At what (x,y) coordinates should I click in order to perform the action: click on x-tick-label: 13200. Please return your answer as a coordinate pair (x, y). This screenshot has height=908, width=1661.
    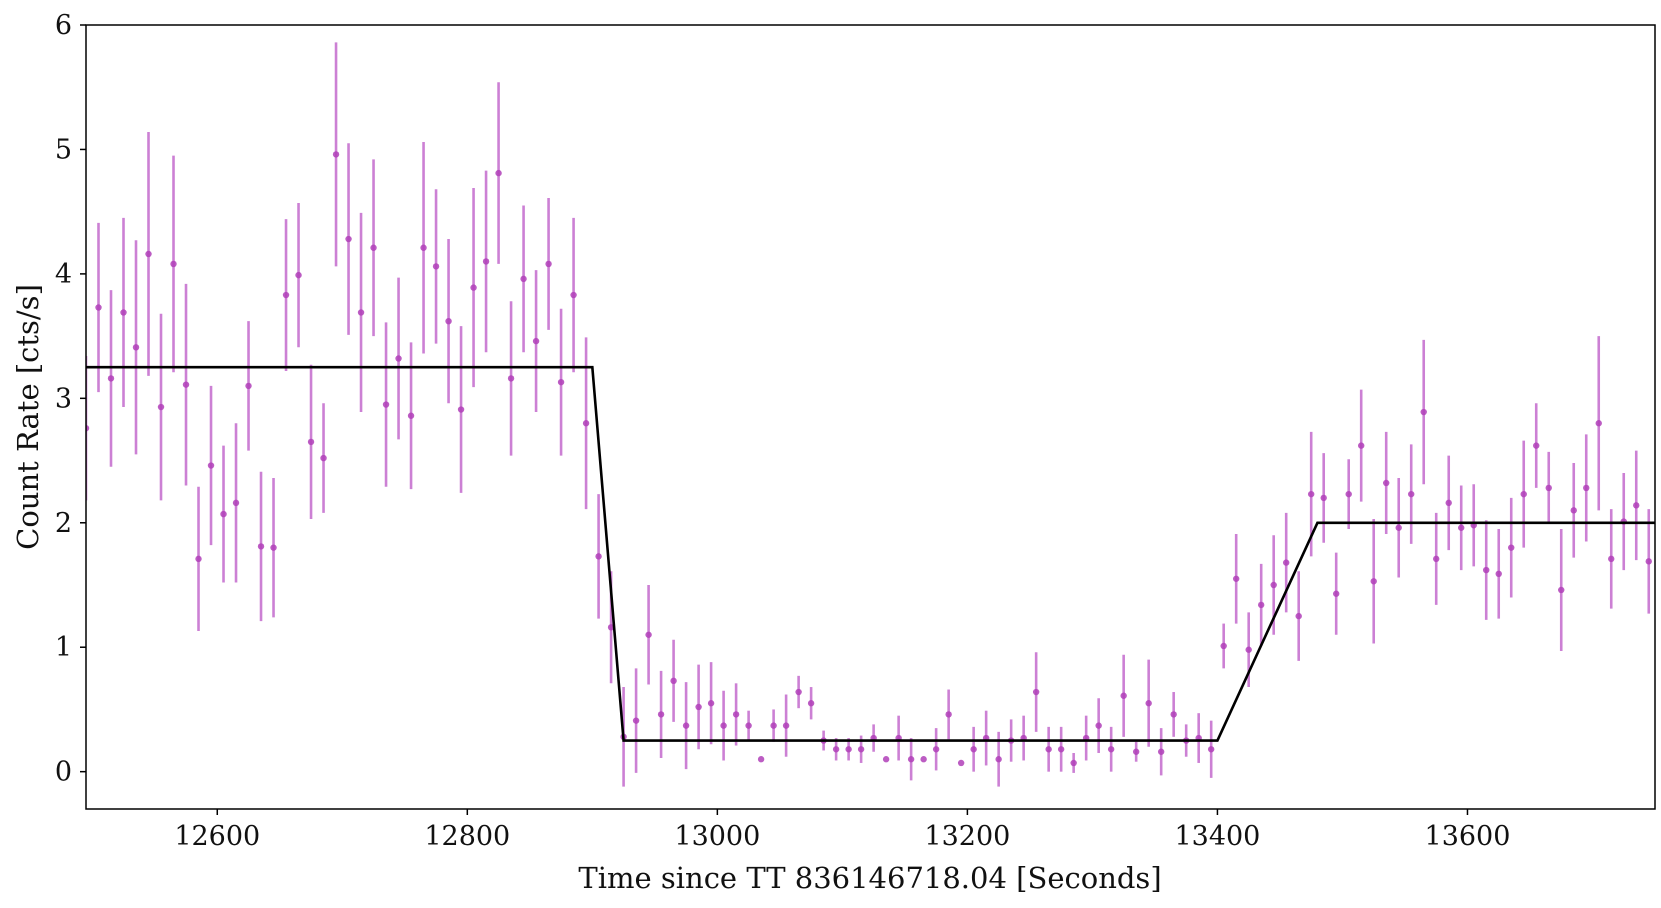
    Looking at the image, I should click on (967, 836).